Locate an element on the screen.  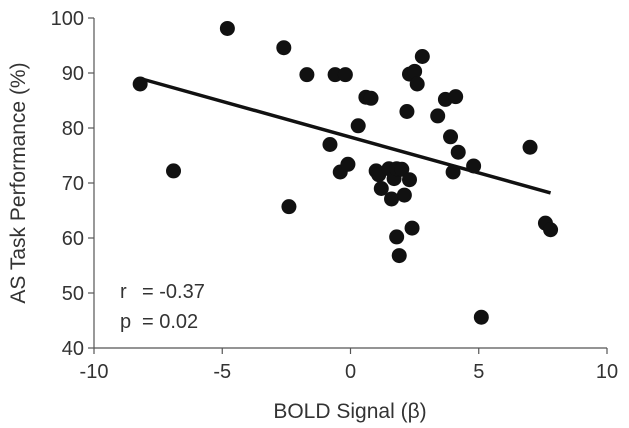
r-label: r is located at coordinates (123, 292).